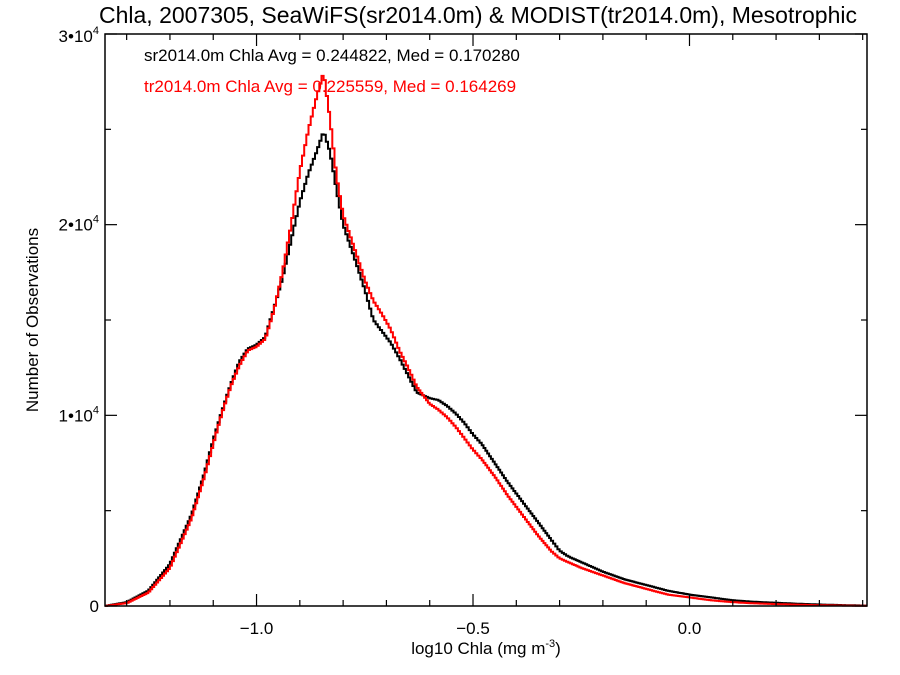  I want to click on x-tick-labels: −1.0 −0.5 0.0, so click(471, 628).